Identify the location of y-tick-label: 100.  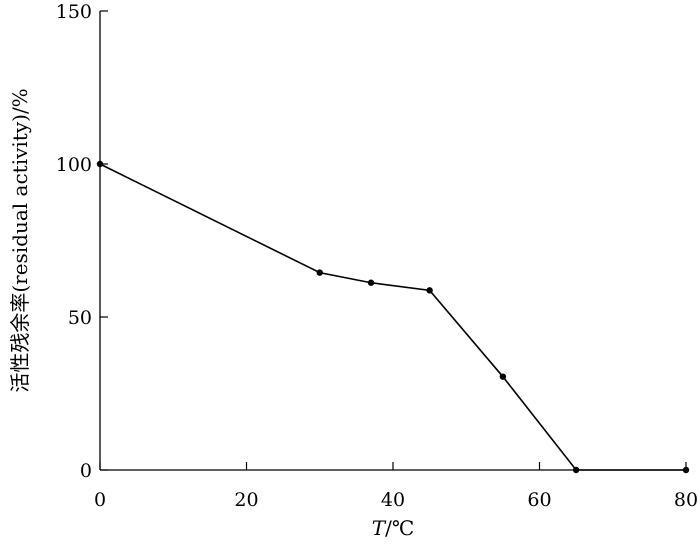
(74, 165).